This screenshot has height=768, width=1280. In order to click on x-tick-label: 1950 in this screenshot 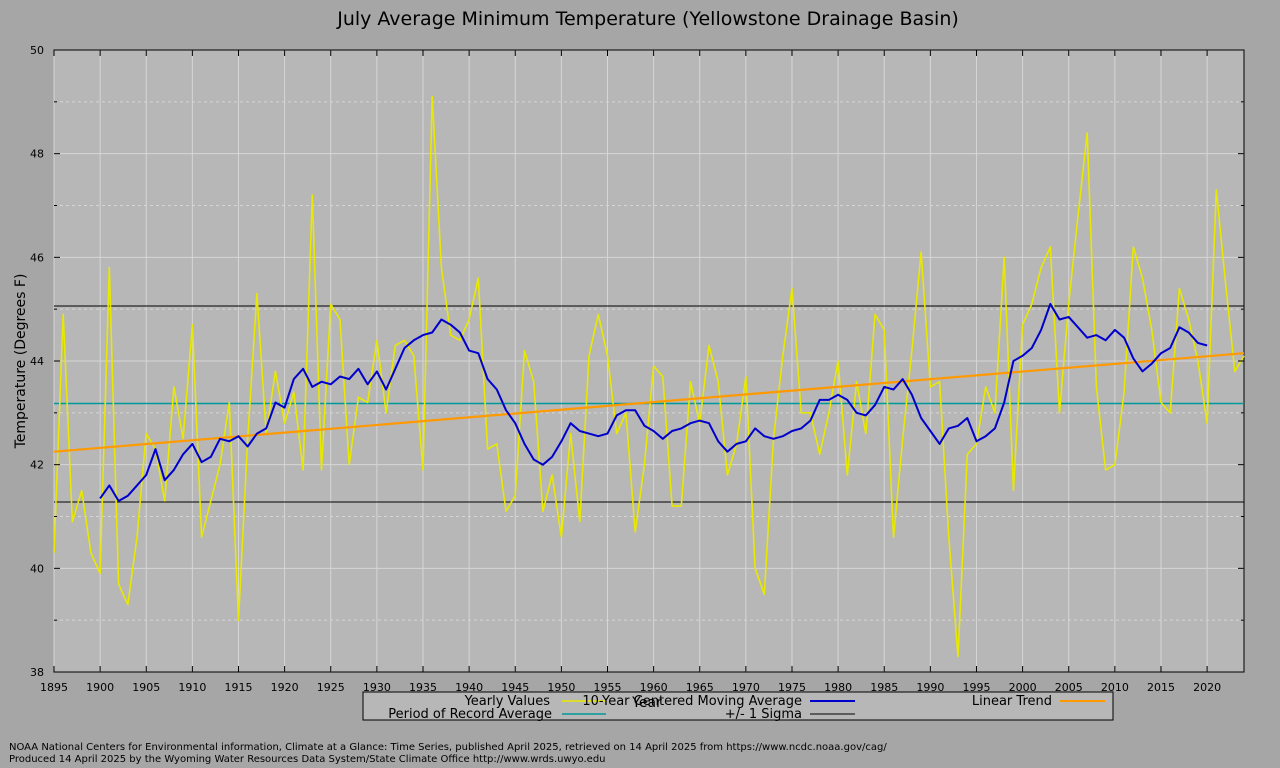, I will do `click(561, 687)`.